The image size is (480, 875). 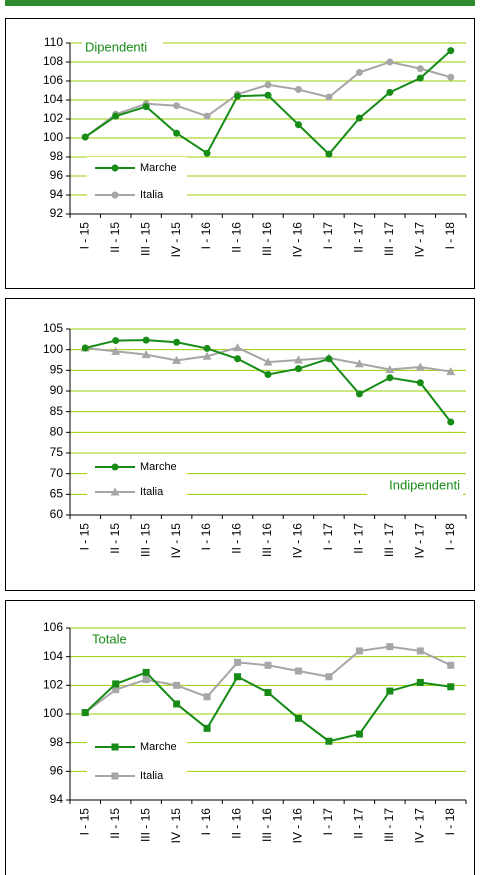 I want to click on y-tick-label: 106, so click(x=53, y=627).